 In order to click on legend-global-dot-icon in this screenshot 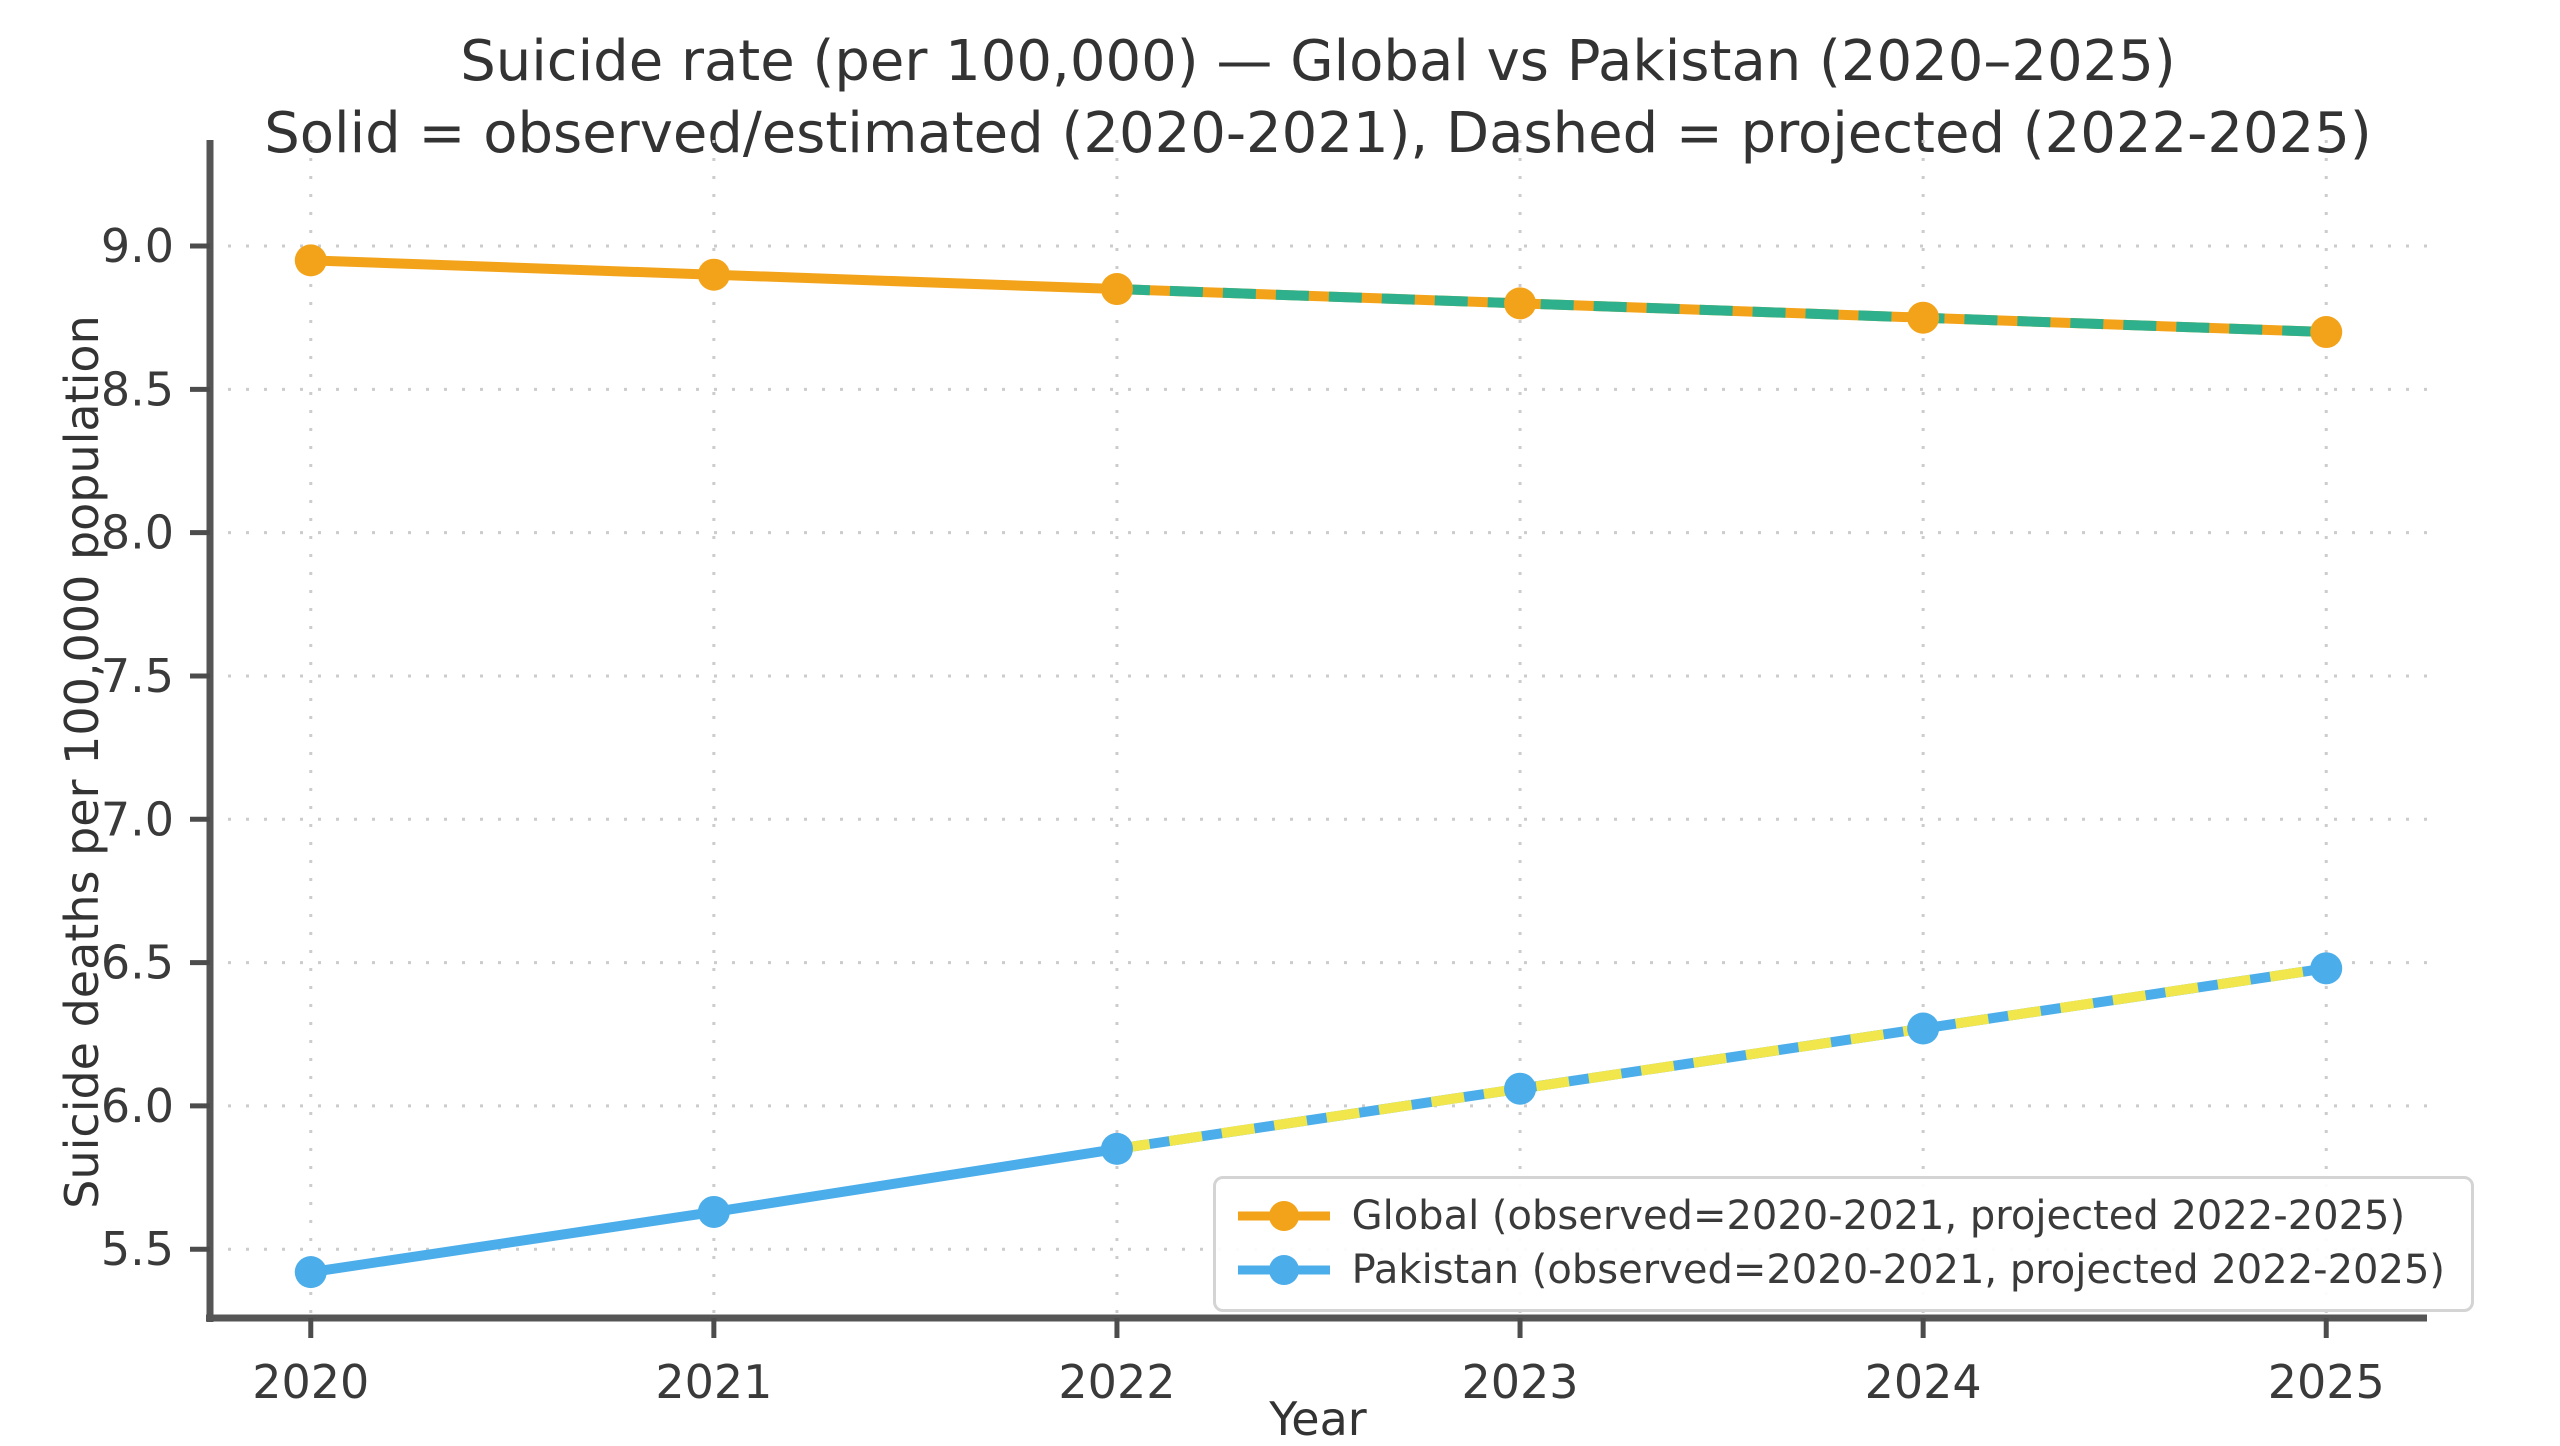, I will do `click(1283, 1216)`.